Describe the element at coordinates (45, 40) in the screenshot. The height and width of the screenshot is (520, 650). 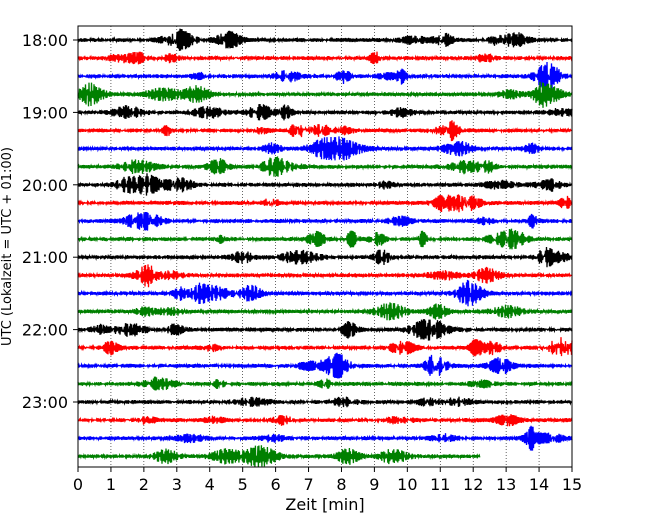
I see `y-tick-label-0: 18:00` at that location.